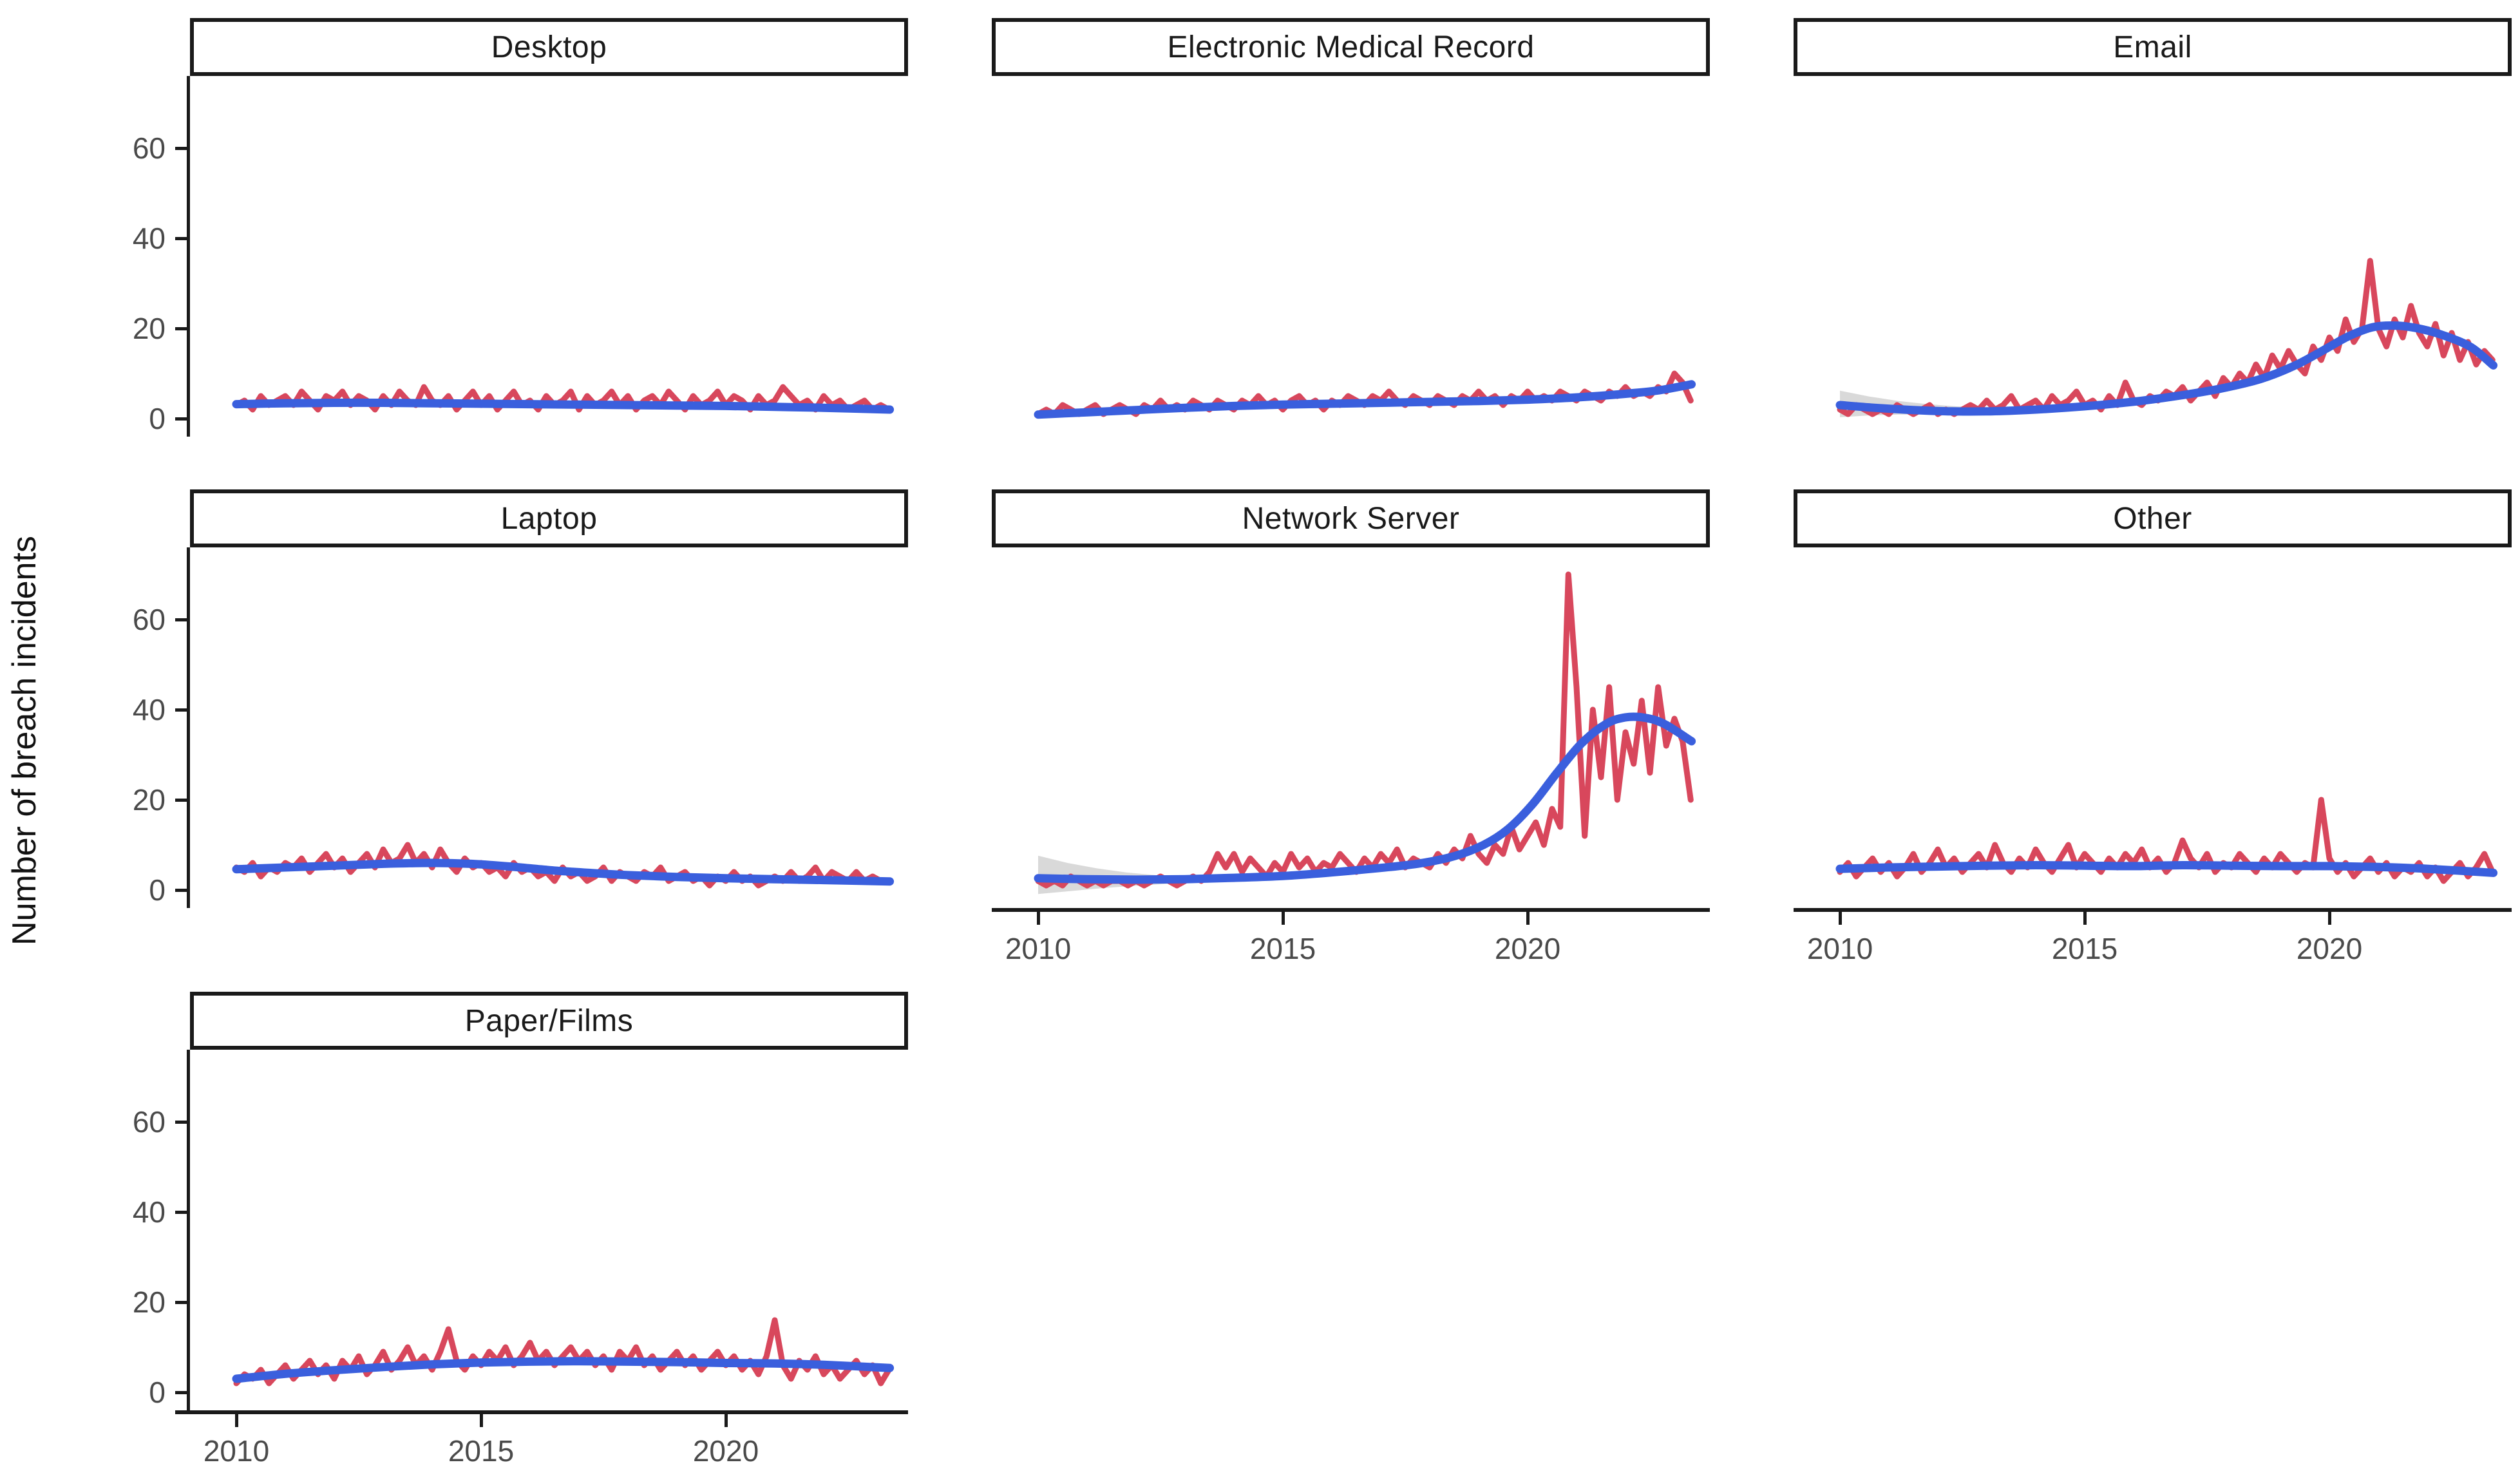 This screenshot has height=1467, width=2520. I want to click on facet-strip-label: Laptop, so click(549, 518).